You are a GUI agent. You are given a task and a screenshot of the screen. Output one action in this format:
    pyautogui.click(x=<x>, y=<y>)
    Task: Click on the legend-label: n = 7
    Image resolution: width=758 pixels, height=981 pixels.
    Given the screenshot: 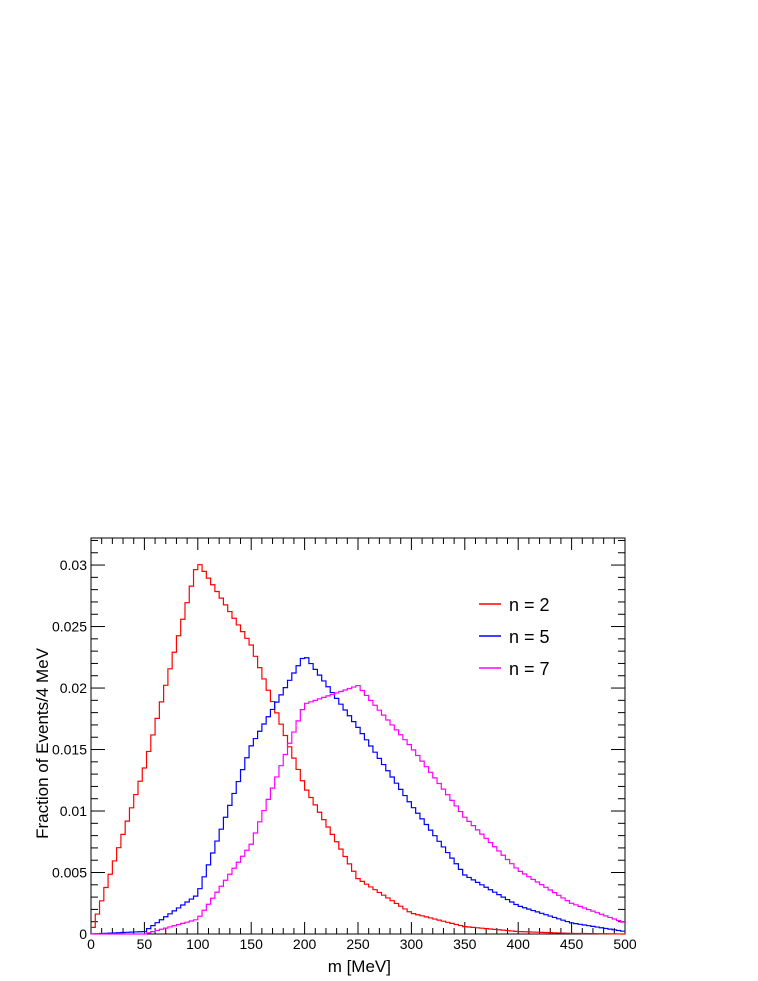 What is the action you would take?
    pyautogui.click(x=529, y=669)
    